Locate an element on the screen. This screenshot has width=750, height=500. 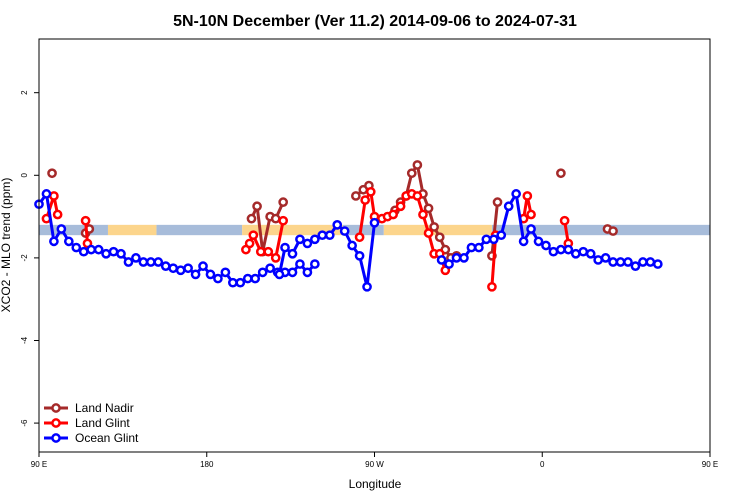
legend-item: Ocean Glint is located at coordinates (91, 438).